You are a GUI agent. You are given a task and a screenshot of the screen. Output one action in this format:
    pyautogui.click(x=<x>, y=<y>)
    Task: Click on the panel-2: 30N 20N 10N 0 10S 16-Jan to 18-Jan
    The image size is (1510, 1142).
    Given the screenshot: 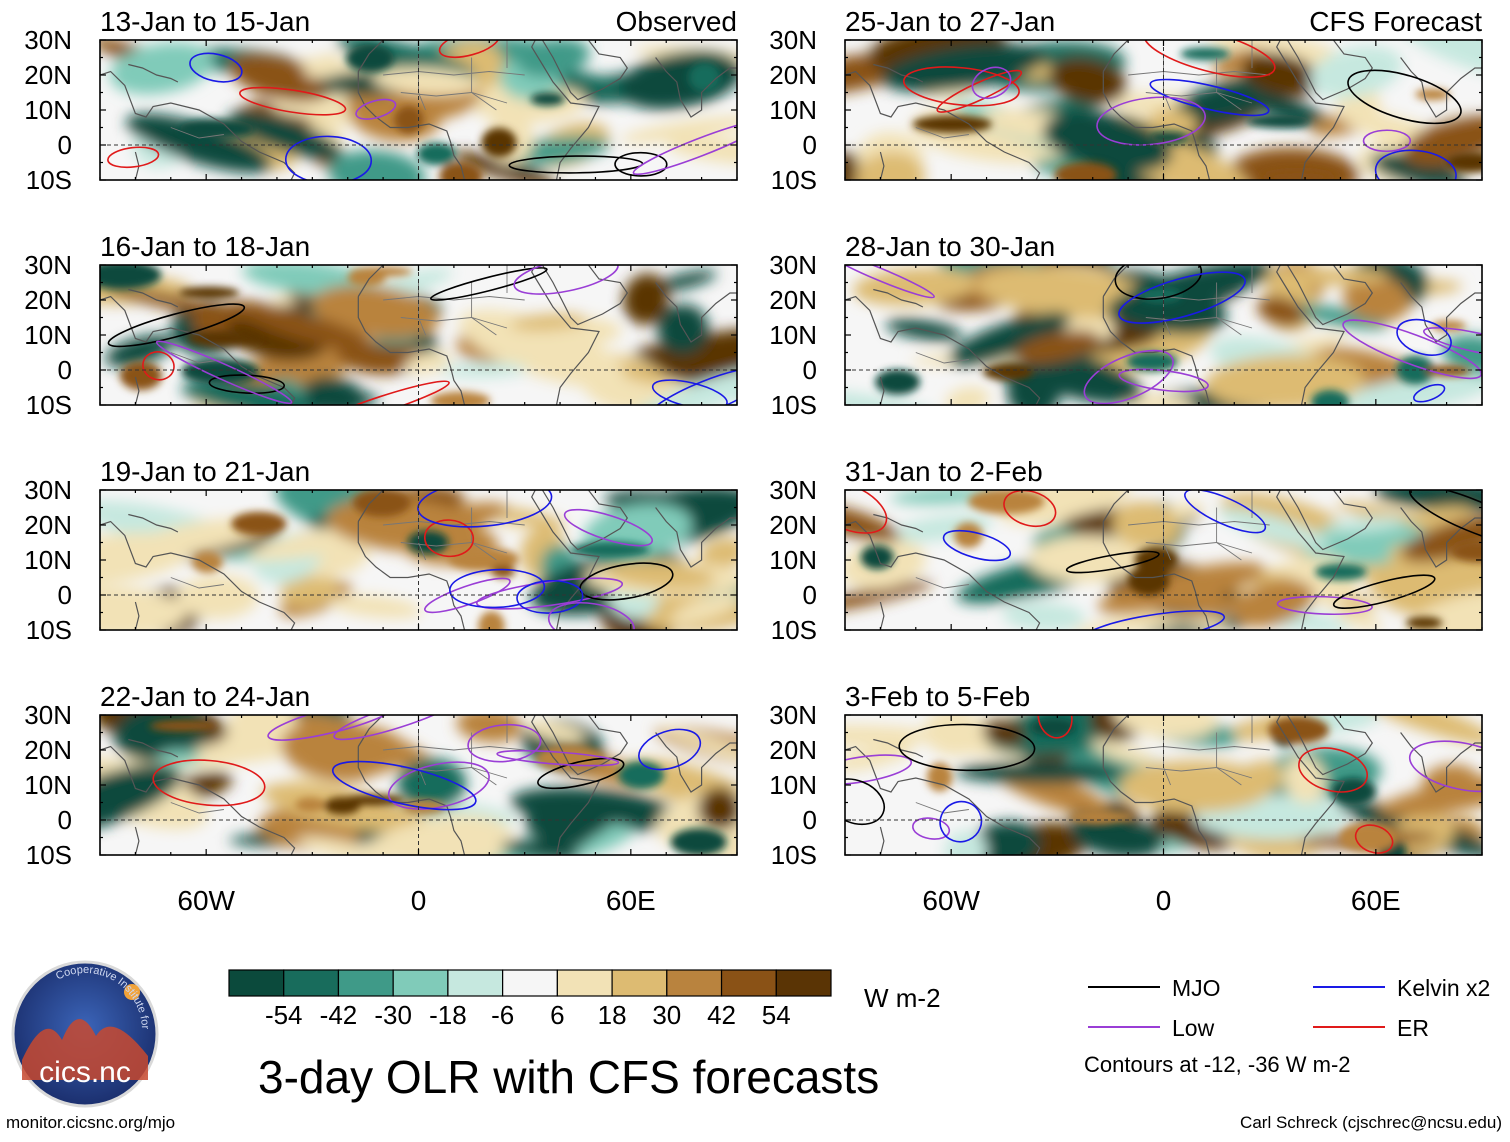 What is the action you would take?
    pyautogui.click(x=381, y=325)
    